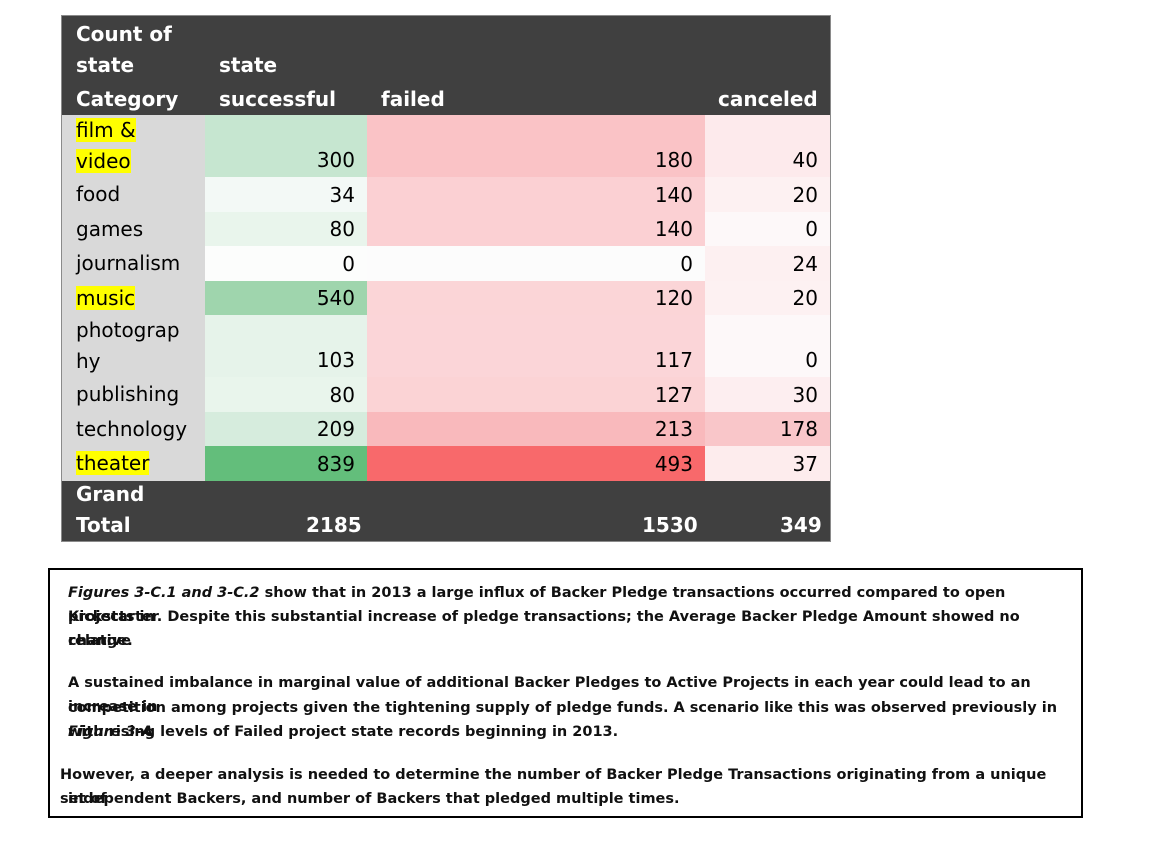  Describe the element at coordinates (278, 99) in the screenshot. I see `column-header-successful: successful` at that location.